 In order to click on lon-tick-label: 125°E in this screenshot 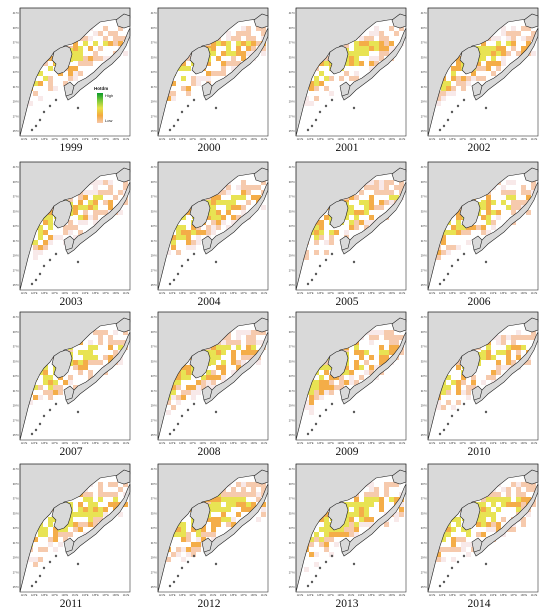, I will do `click(320, 293)`.